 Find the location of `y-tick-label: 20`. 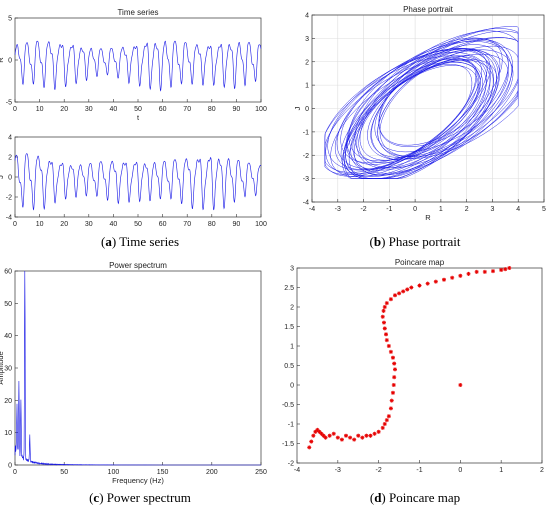

y-tick-label: 20 is located at coordinates (8, 401).